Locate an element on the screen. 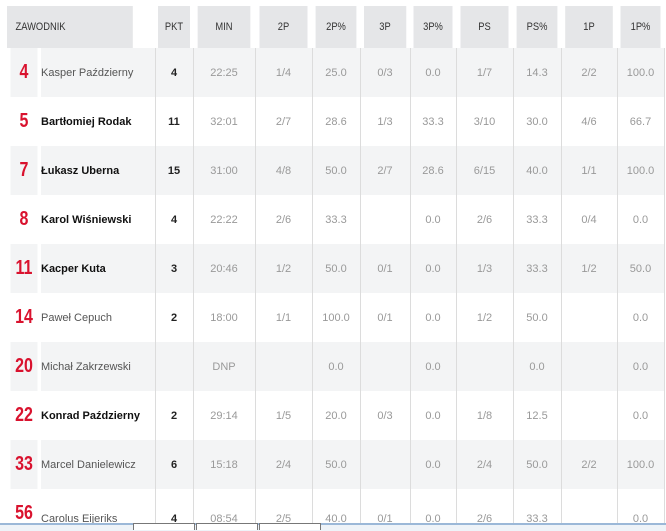  stat-min: 22:22 is located at coordinates (223, 219).